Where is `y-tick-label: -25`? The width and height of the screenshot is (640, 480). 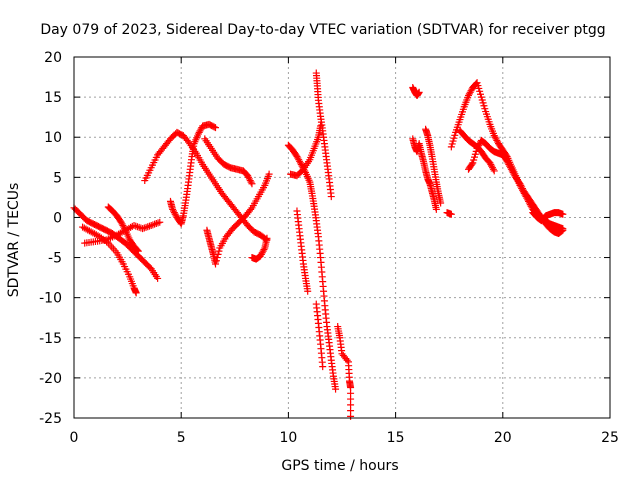
y-tick-label: -25 is located at coordinates (50, 419).